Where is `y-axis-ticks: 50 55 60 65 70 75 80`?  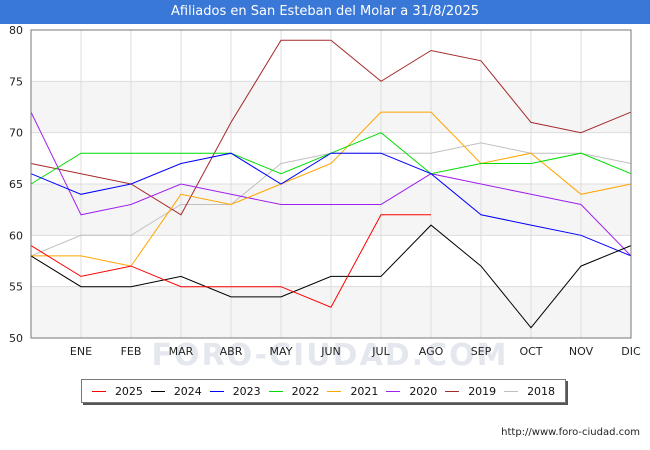
y-axis-ticks: 50 55 60 65 70 75 80 is located at coordinates (16, 184).